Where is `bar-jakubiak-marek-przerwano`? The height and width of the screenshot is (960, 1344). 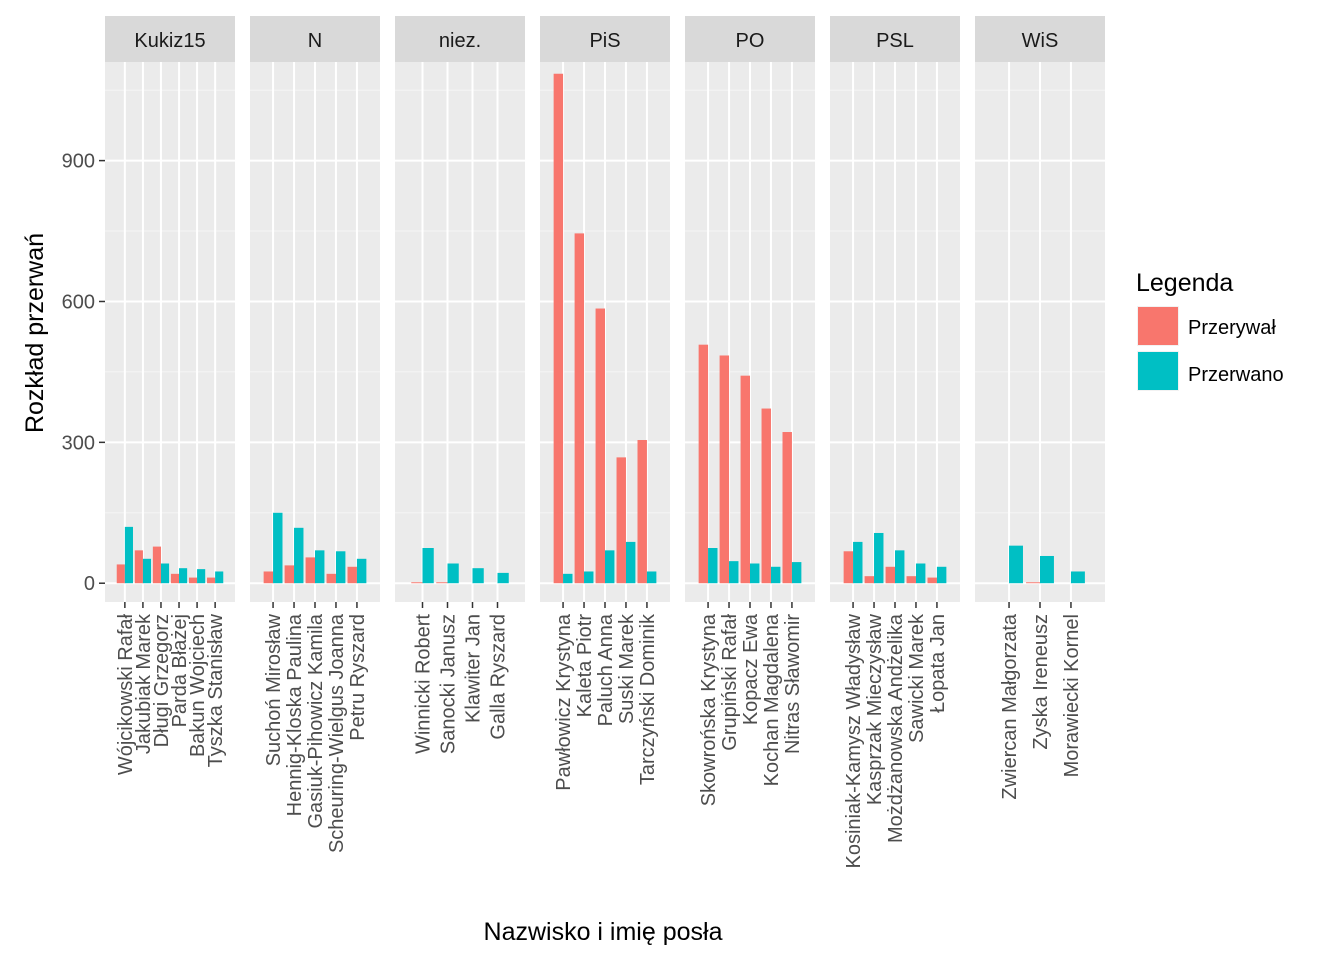
bar-jakubiak-marek-przerwano is located at coordinates (147, 571).